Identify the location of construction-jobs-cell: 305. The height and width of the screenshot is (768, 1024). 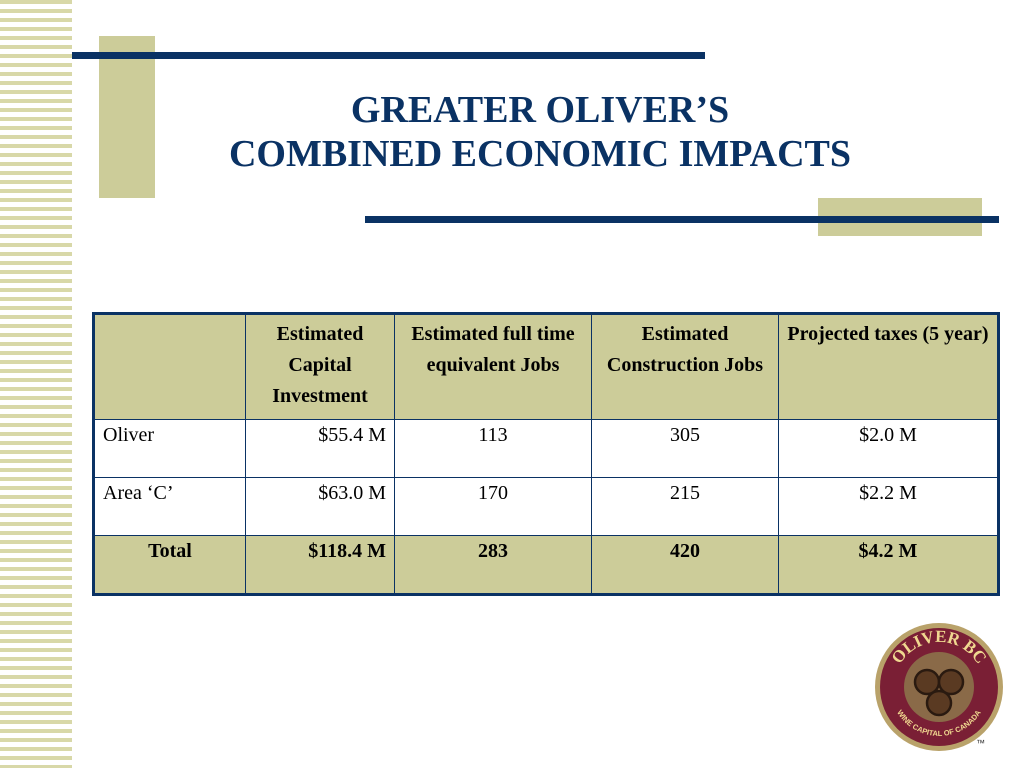
(685, 448).